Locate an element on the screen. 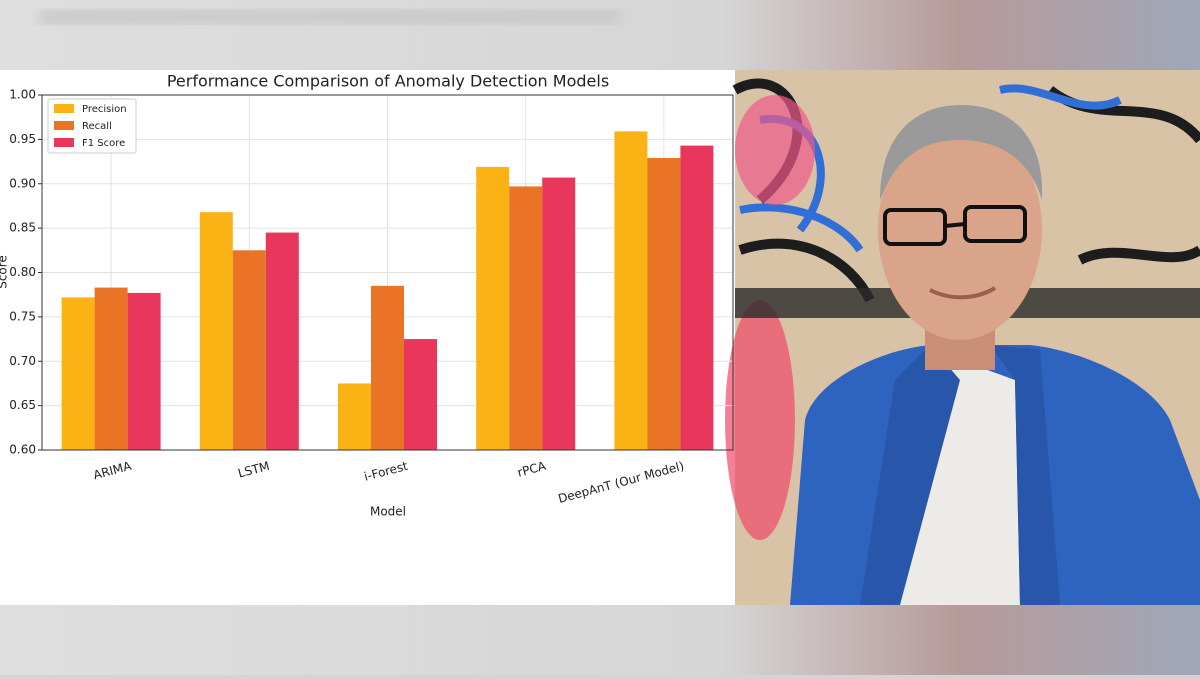 This screenshot has width=1200, height=679. hair is located at coordinates (961, 152).